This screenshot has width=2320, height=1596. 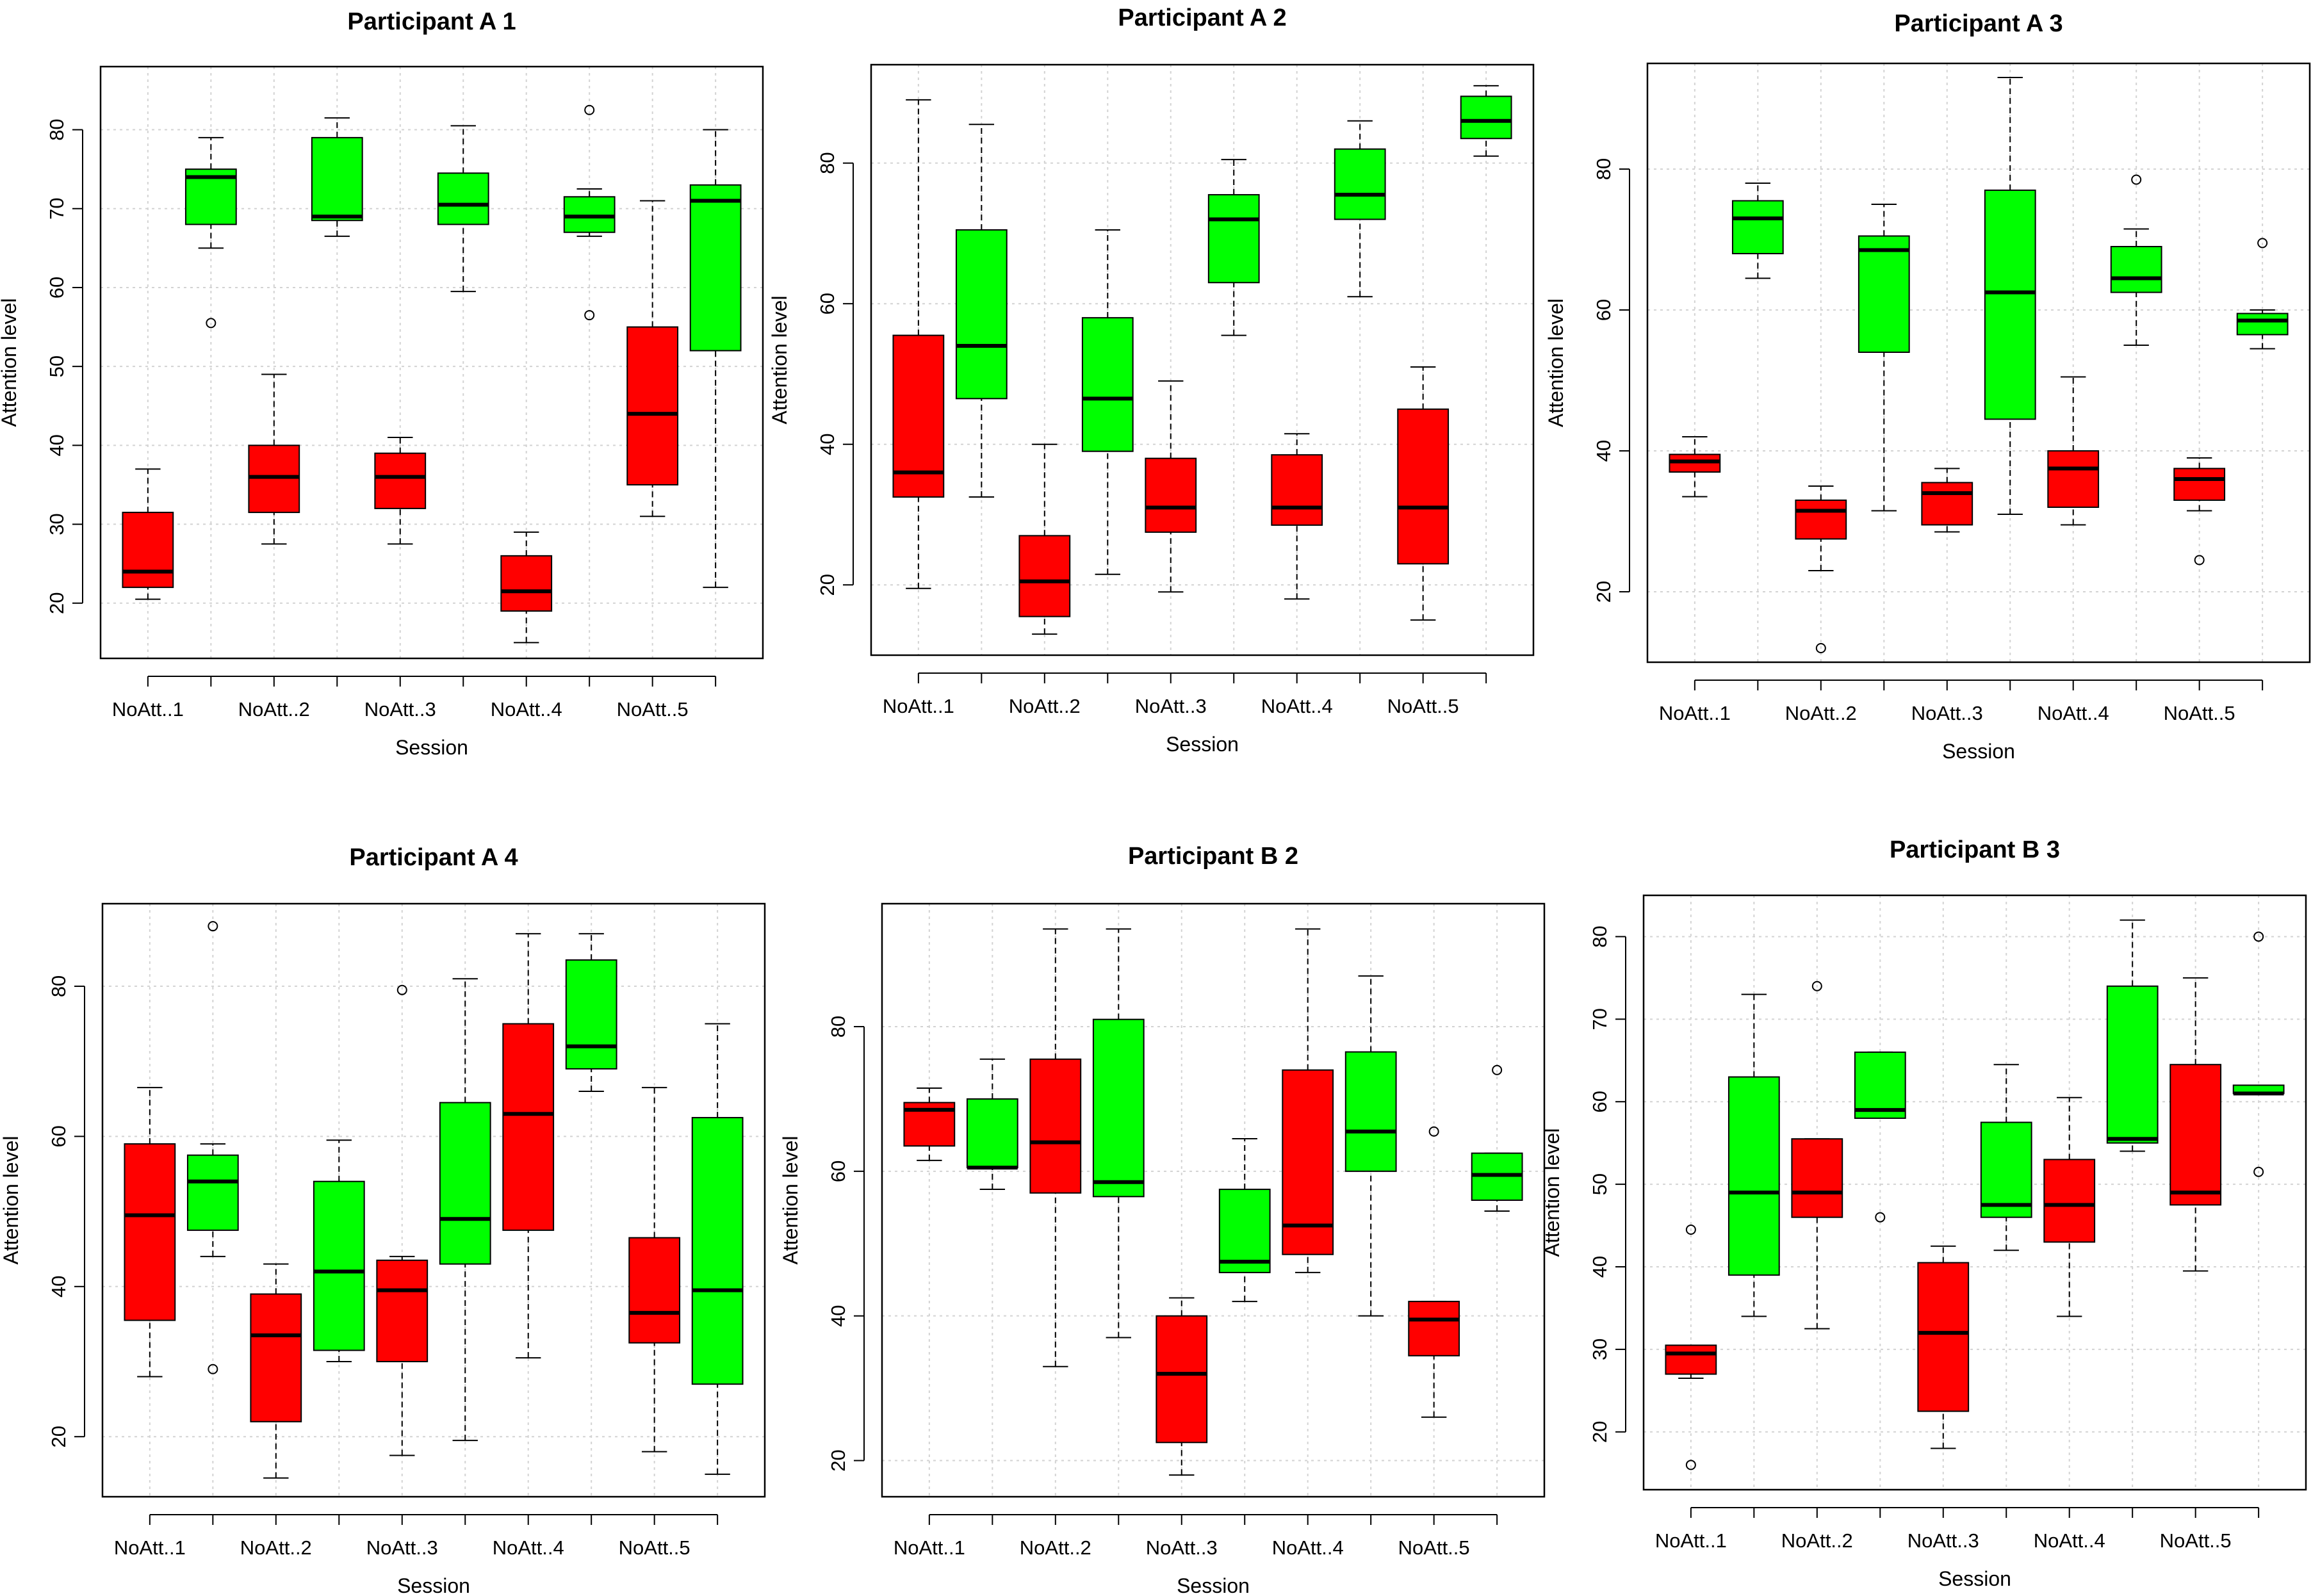 I want to click on y-tick-label: 40, so click(x=1603, y=451).